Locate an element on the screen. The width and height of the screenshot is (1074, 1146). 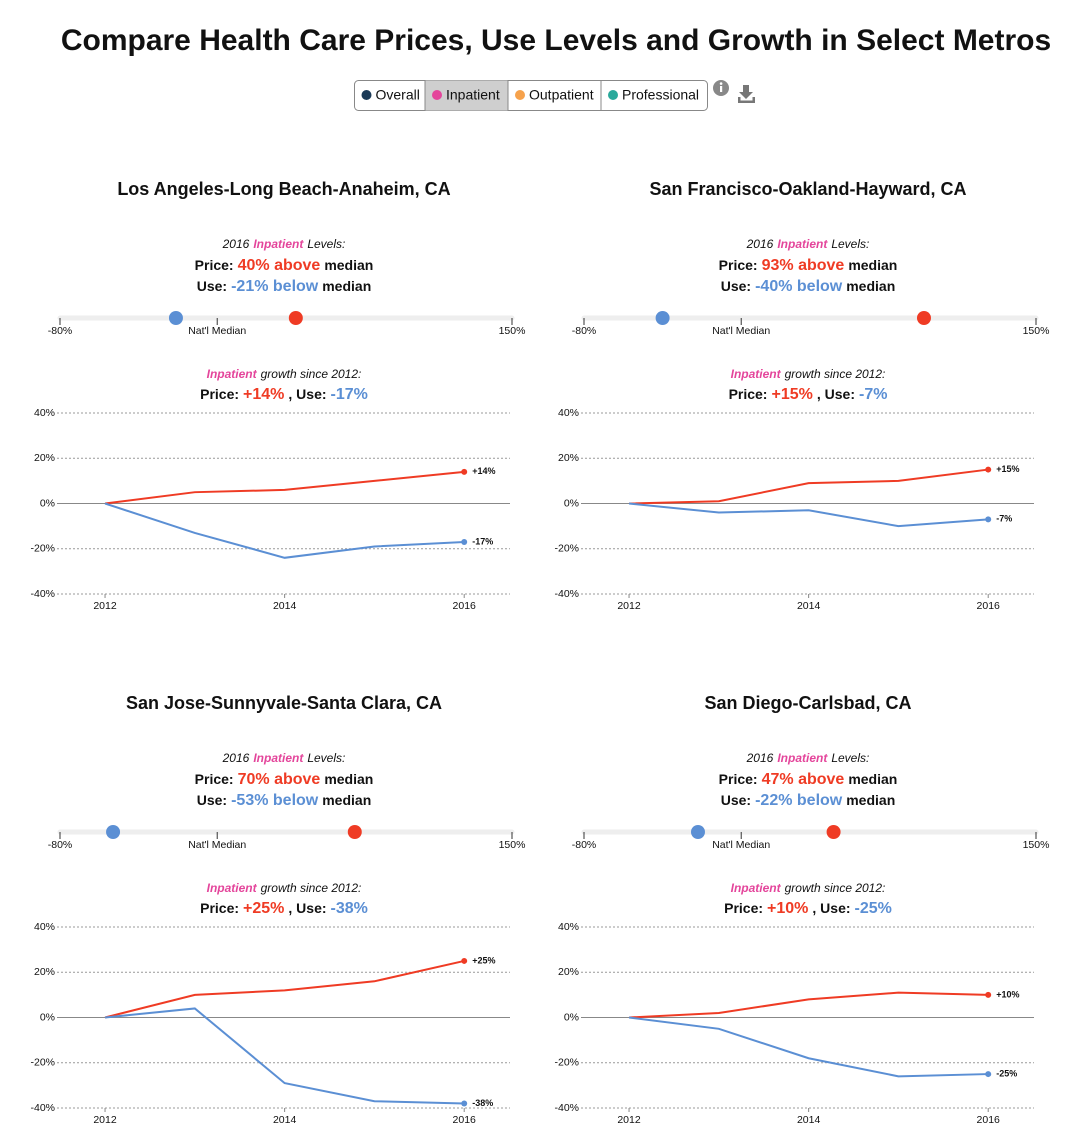
growth-summary: Price: +10%, Use: -25% is located at coordinates (808, 909).